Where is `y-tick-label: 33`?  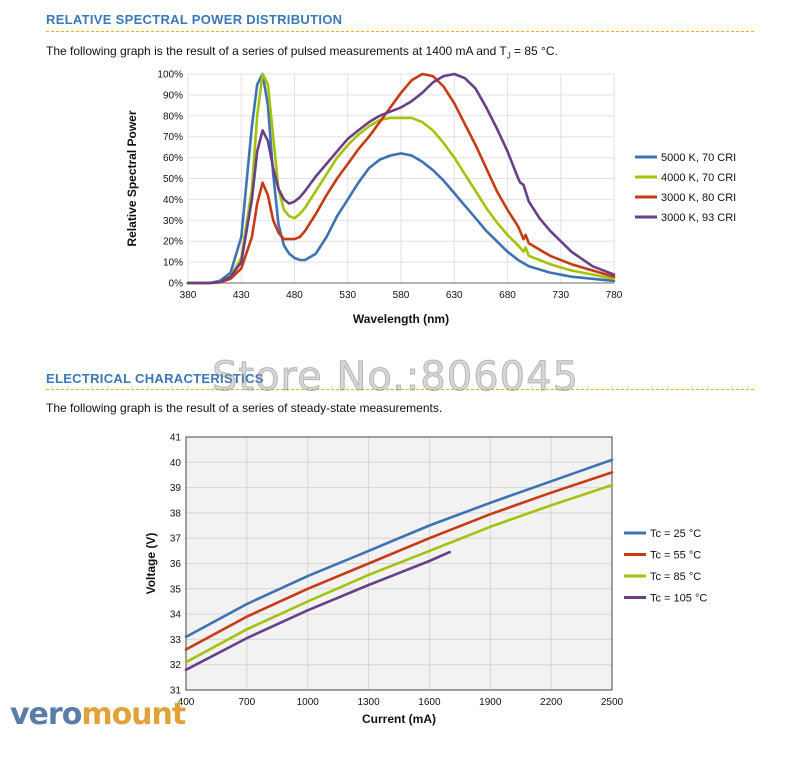 y-tick-label: 33 is located at coordinates (176, 640).